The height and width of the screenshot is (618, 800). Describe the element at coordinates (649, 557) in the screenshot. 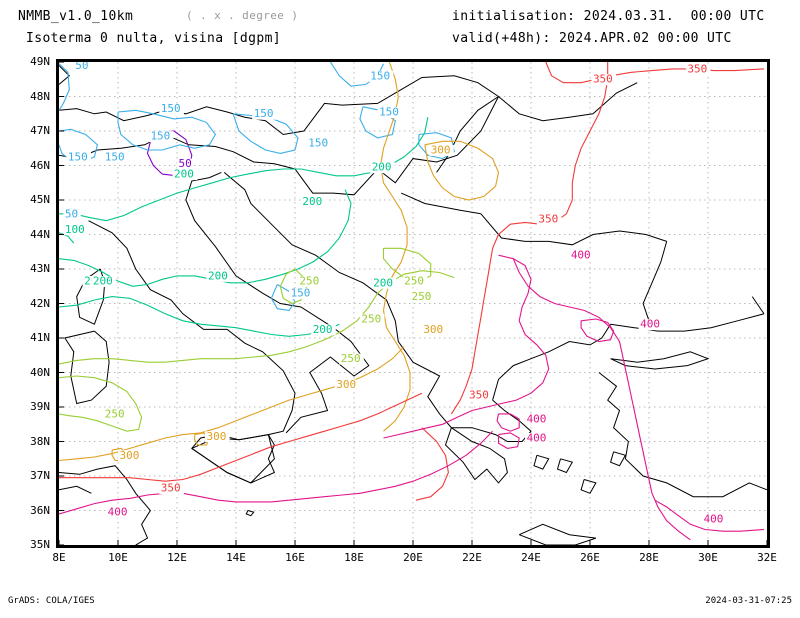

I see `x-tick-label: 28E` at that location.